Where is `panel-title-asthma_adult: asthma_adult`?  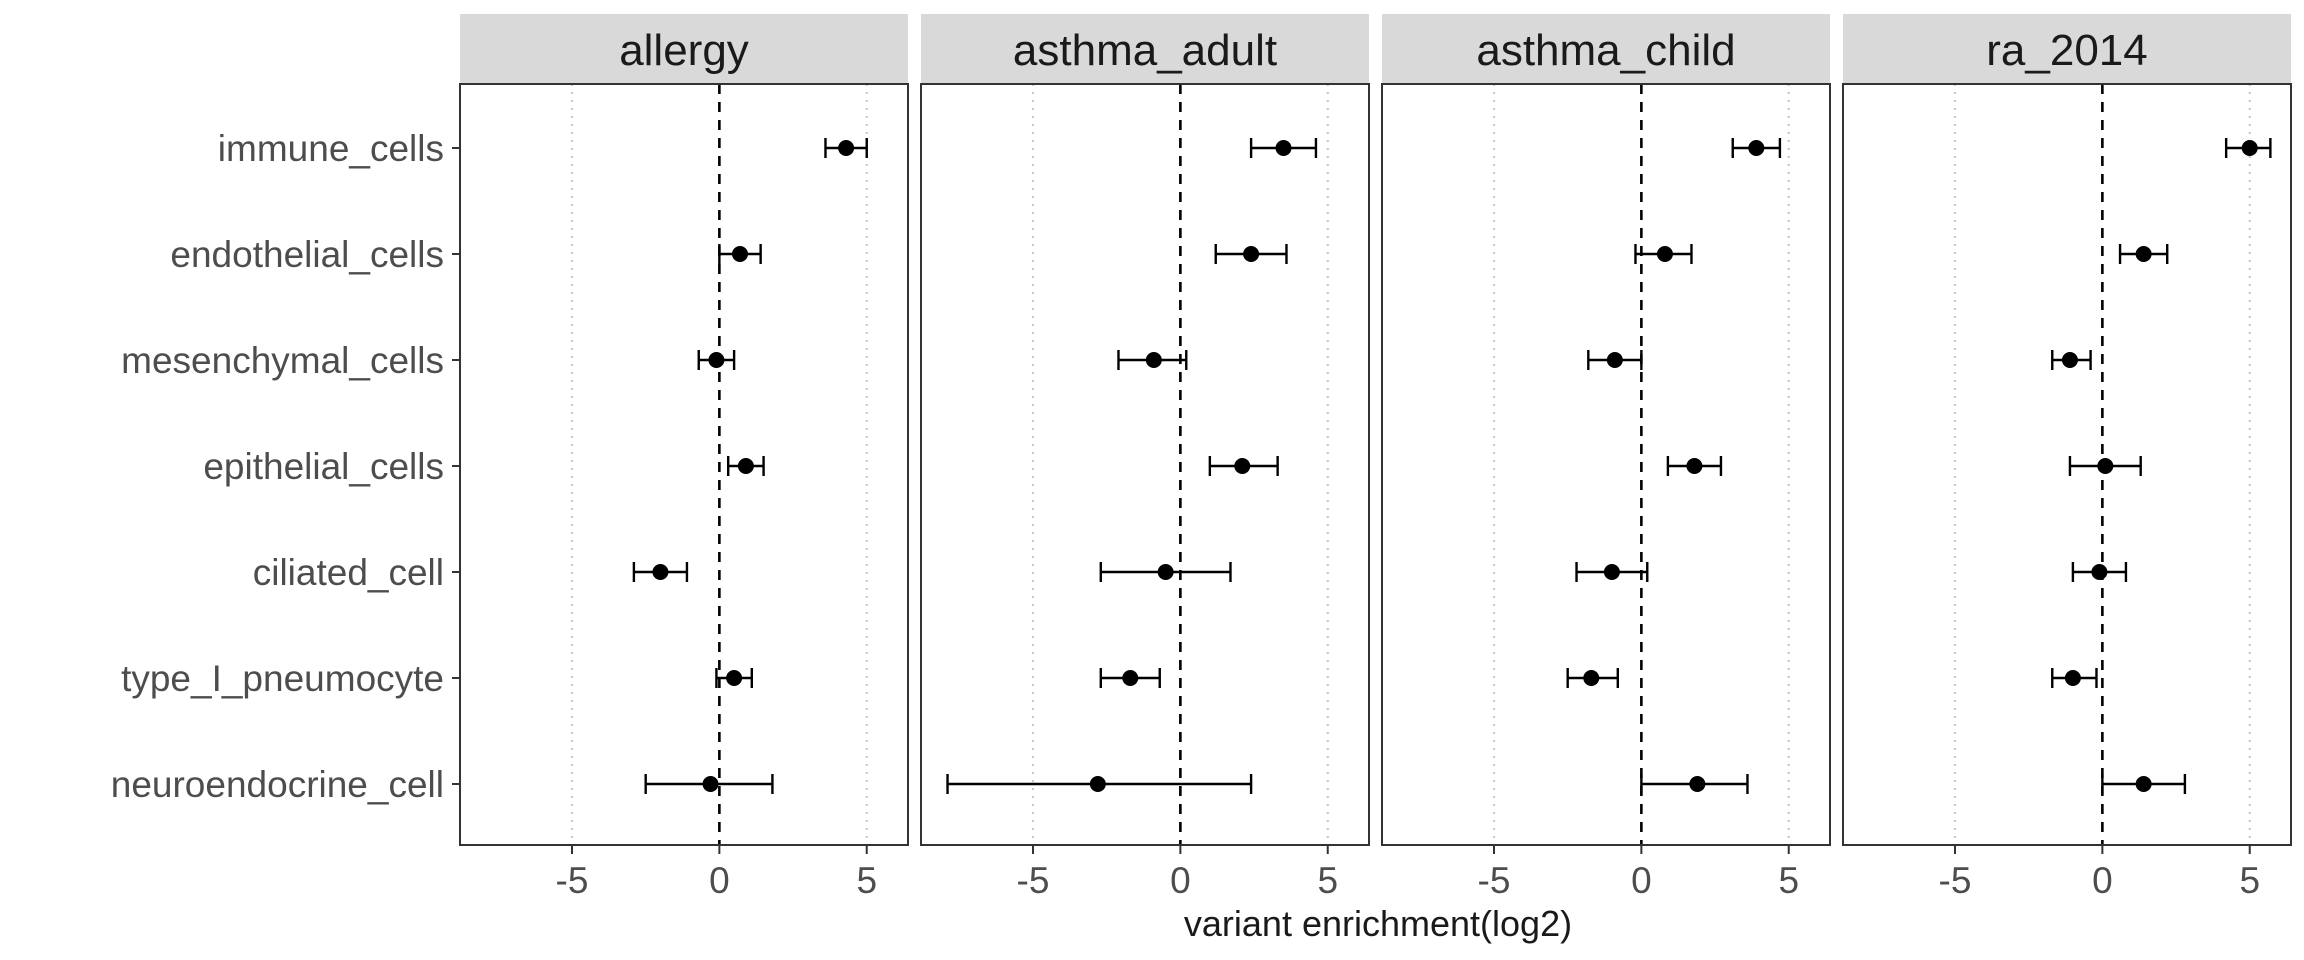 panel-title-asthma_adult: asthma_adult is located at coordinates (1145, 50).